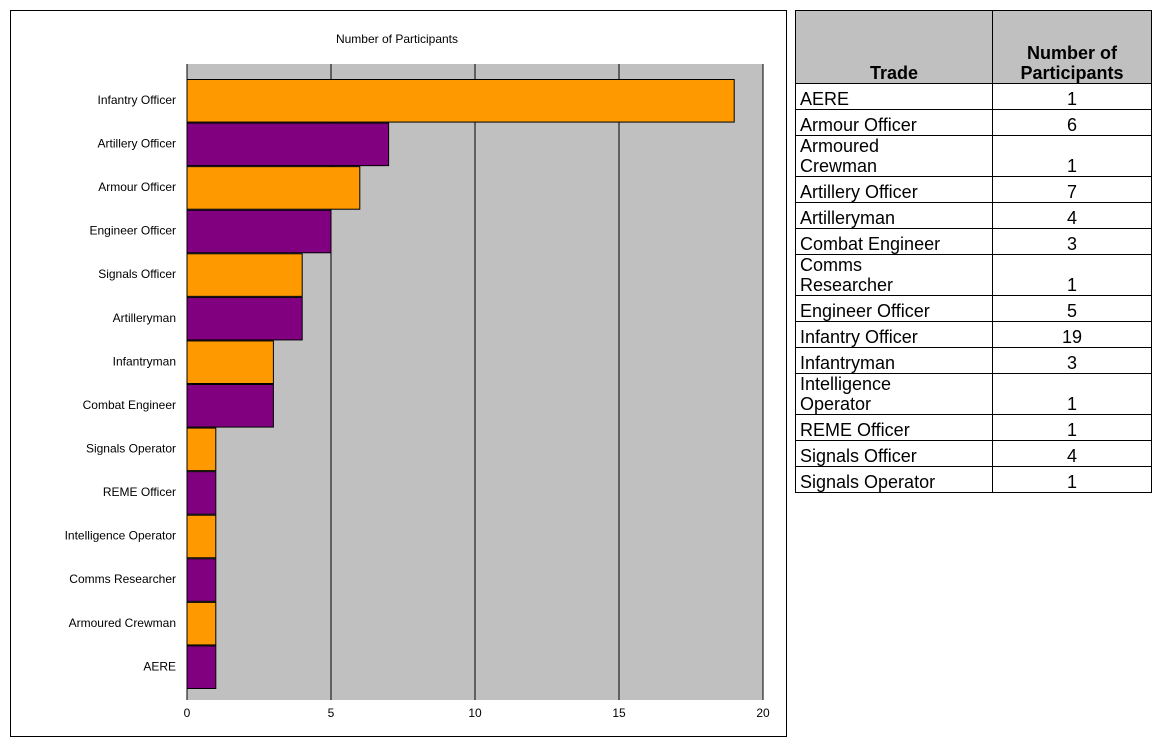 Image resolution: width=1164 pixels, height=738 pixels. What do you see at coordinates (763, 713) in the screenshot?
I see `x-tick-label: 20` at bounding box center [763, 713].